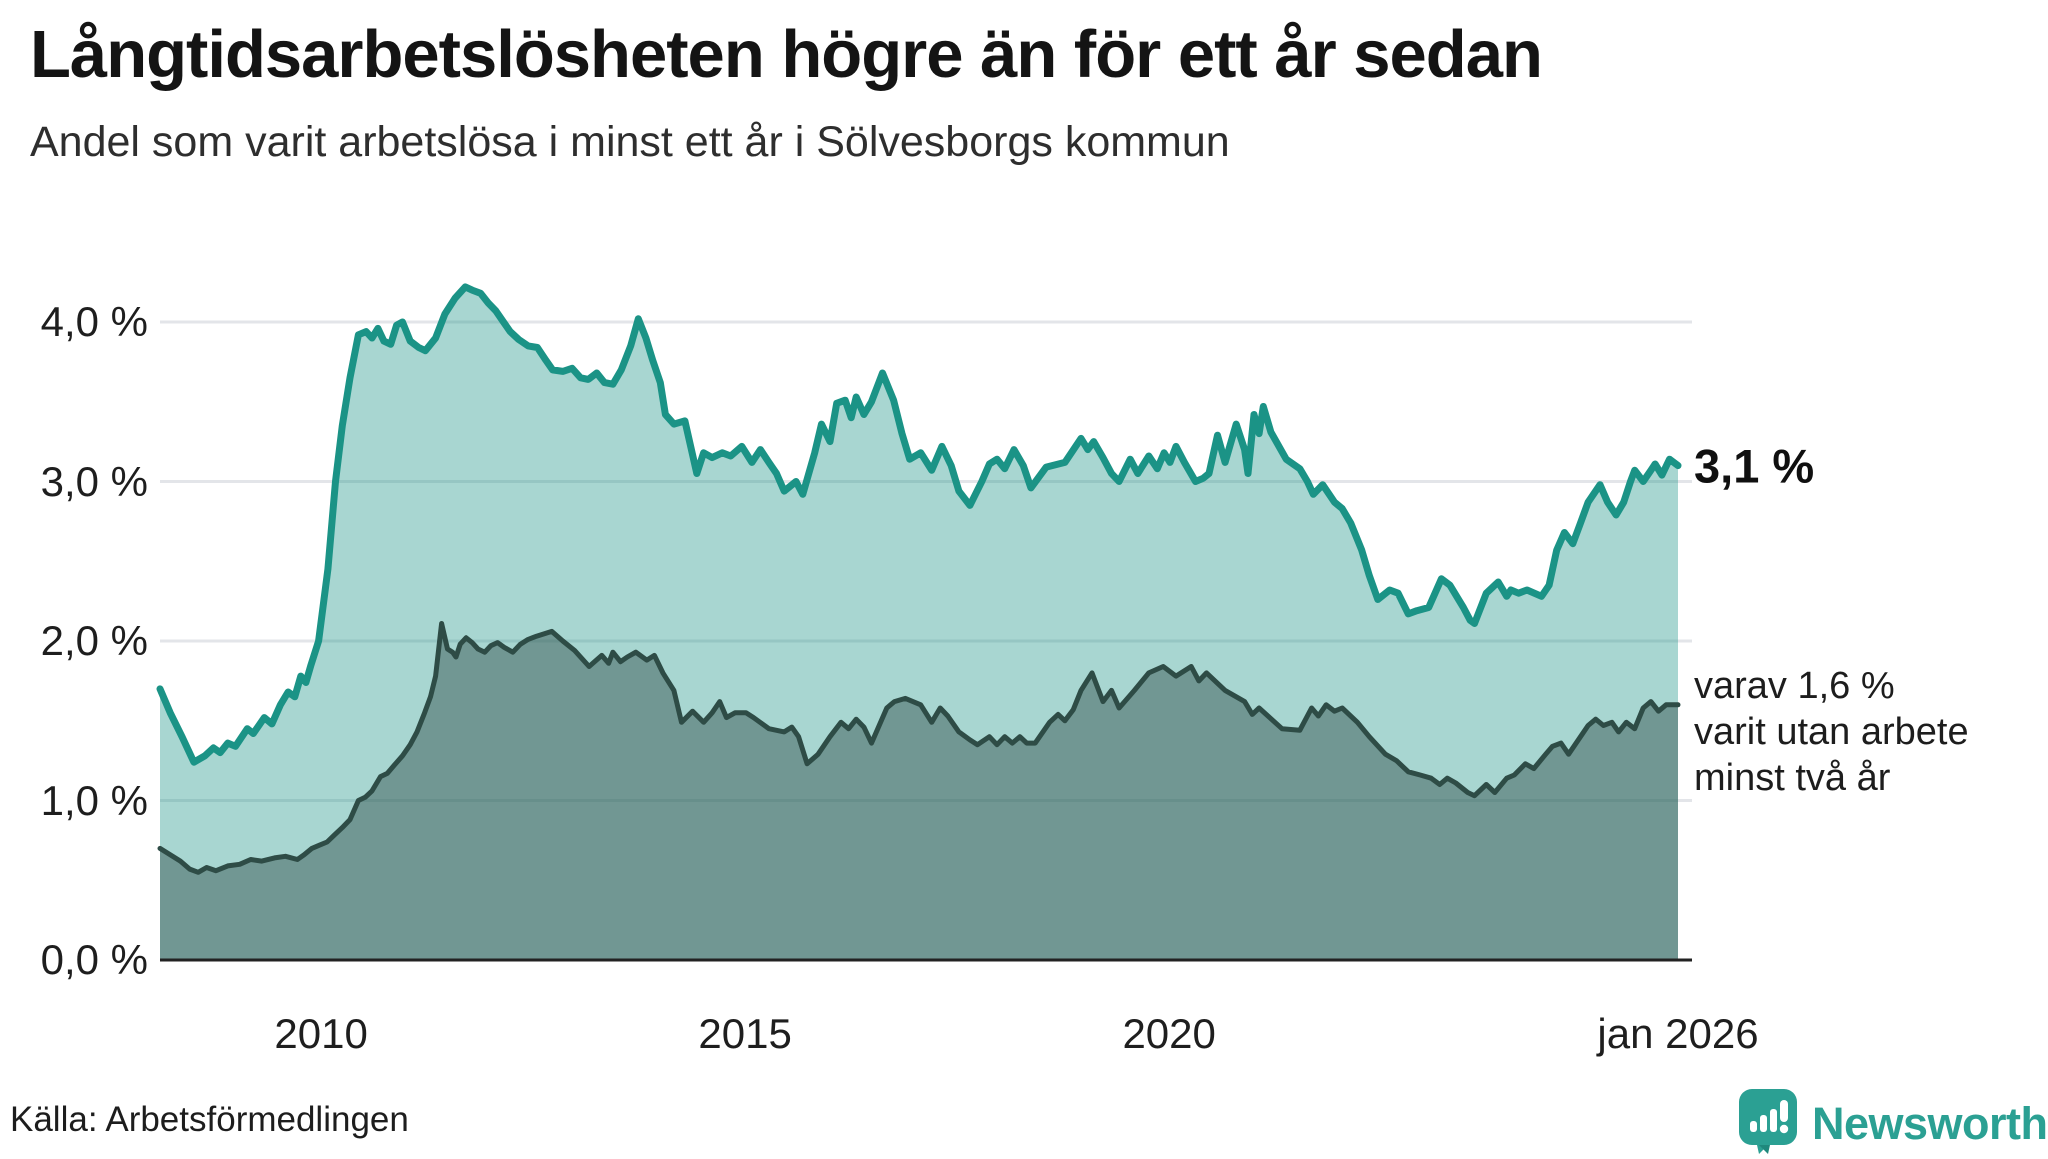 The height and width of the screenshot is (1159, 2048). Describe the element at coordinates (1754, 466) in the screenshot. I see `series1-end-value-label: 3,1 %` at that location.